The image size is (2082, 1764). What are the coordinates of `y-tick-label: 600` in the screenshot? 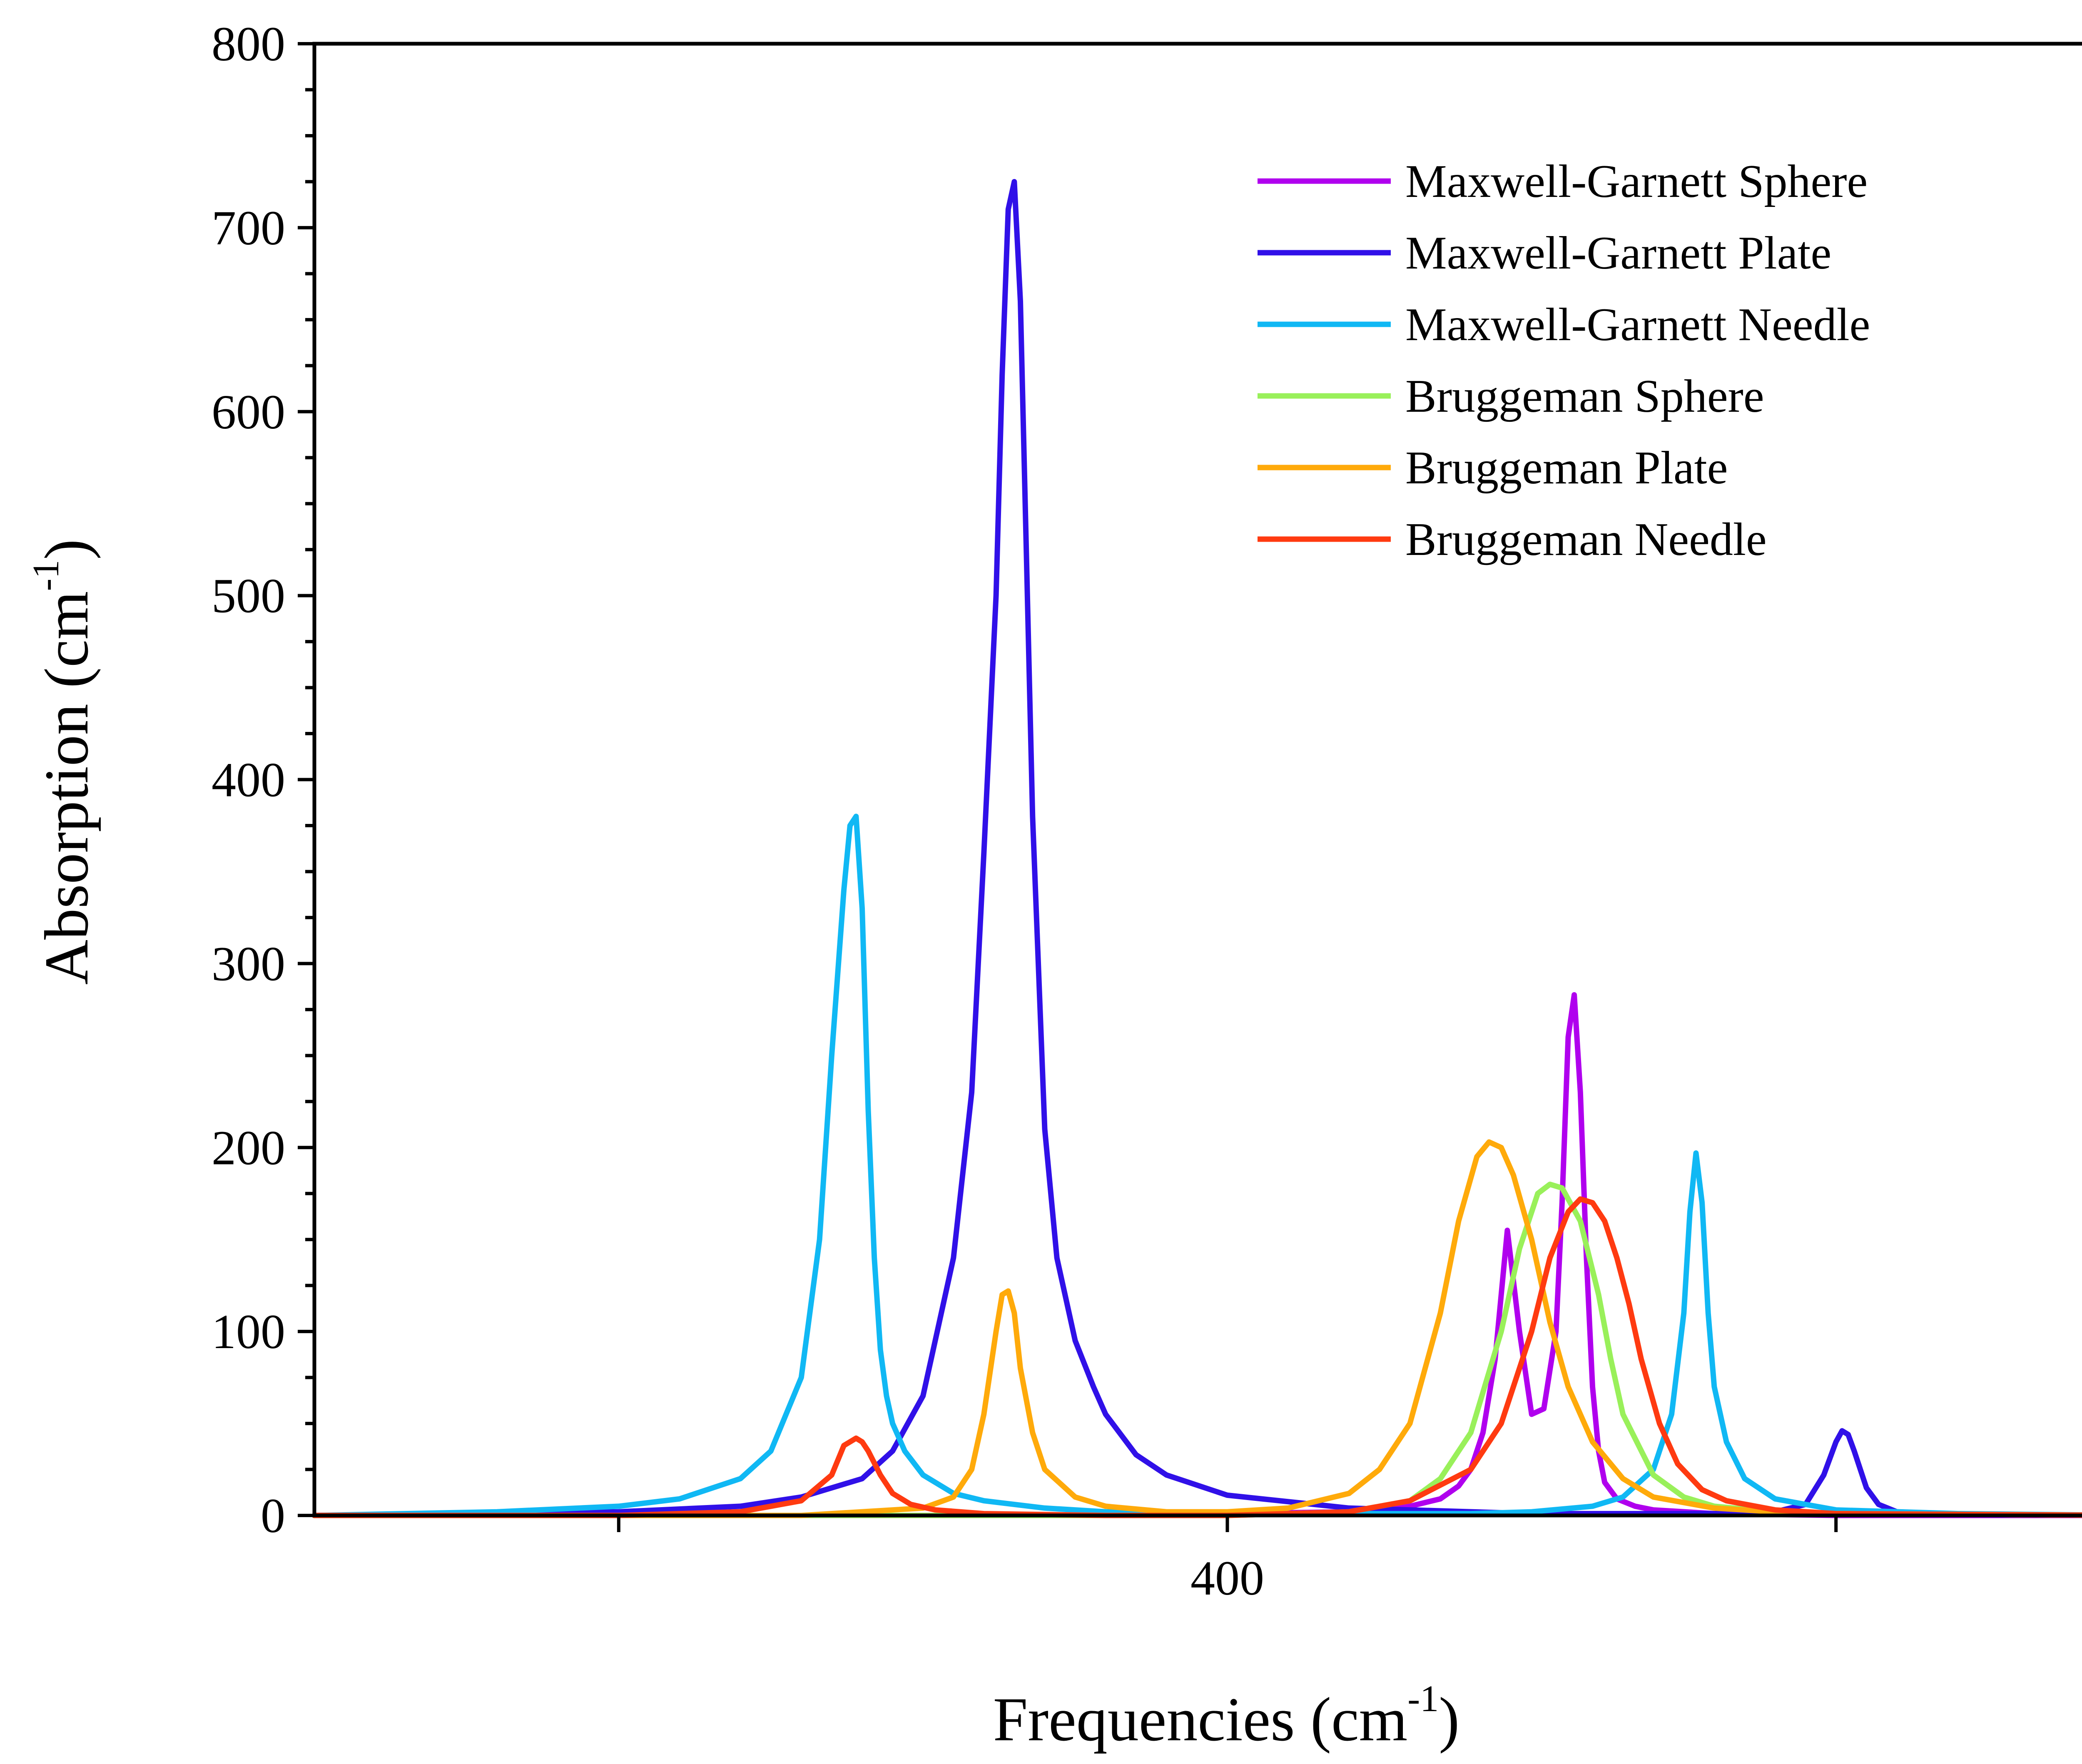 It's located at (249, 412).